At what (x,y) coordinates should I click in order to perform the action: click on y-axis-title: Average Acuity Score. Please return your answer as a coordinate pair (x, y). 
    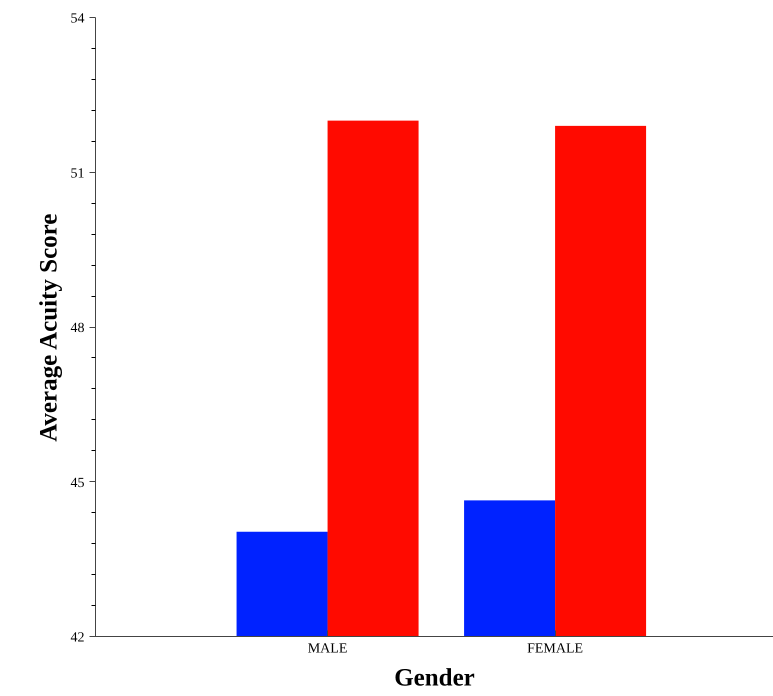
    Looking at the image, I should click on (49, 328).